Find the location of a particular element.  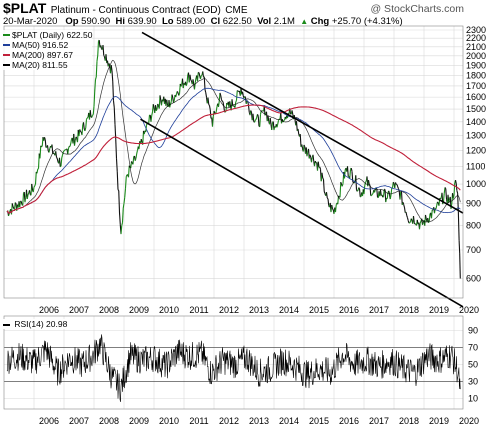

rsi-legend-swatch is located at coordinates (6, 324).